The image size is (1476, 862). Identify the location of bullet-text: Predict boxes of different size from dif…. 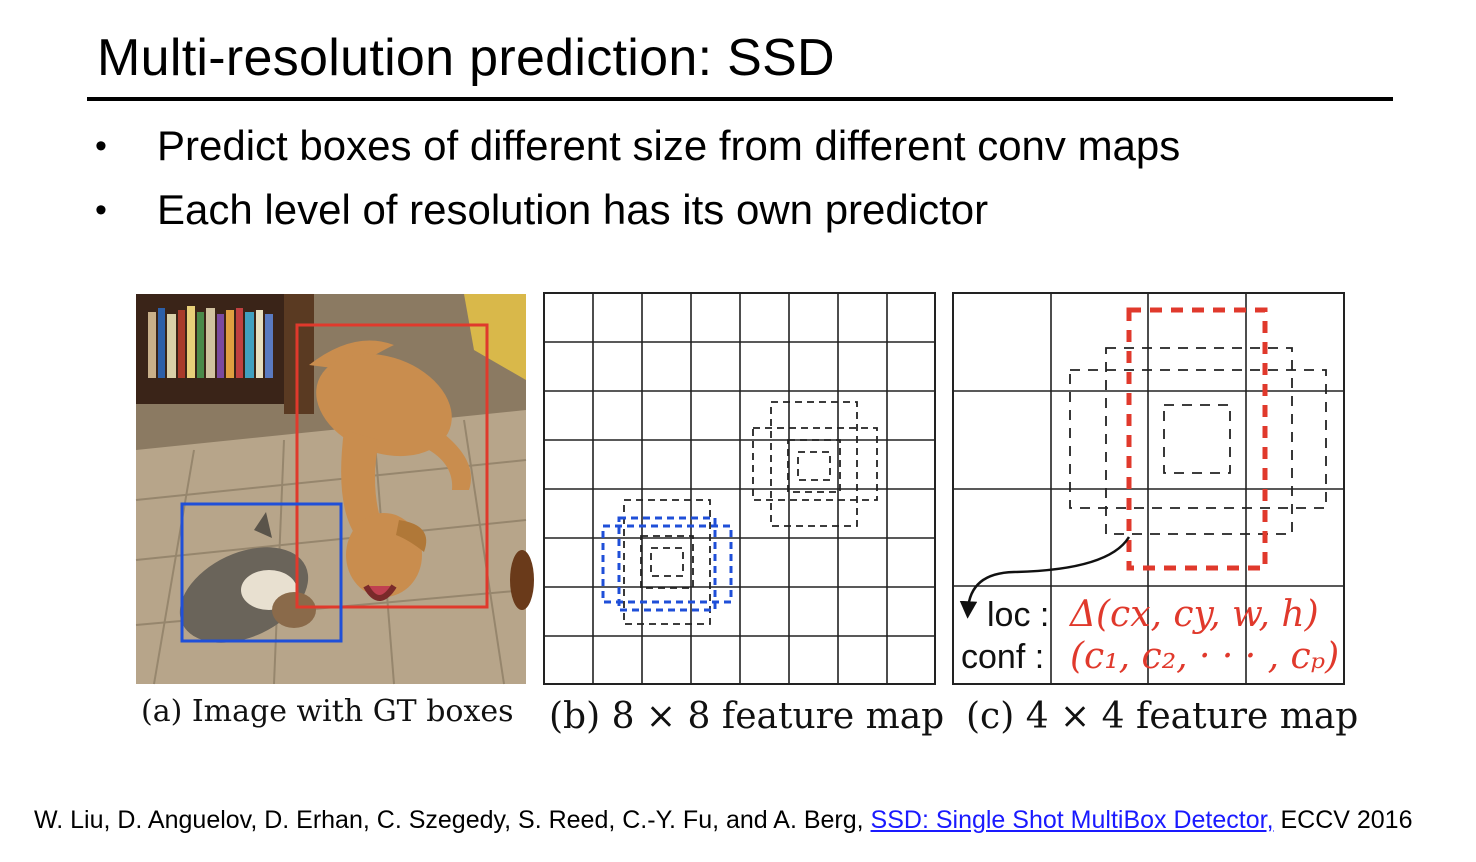
(669, 145).